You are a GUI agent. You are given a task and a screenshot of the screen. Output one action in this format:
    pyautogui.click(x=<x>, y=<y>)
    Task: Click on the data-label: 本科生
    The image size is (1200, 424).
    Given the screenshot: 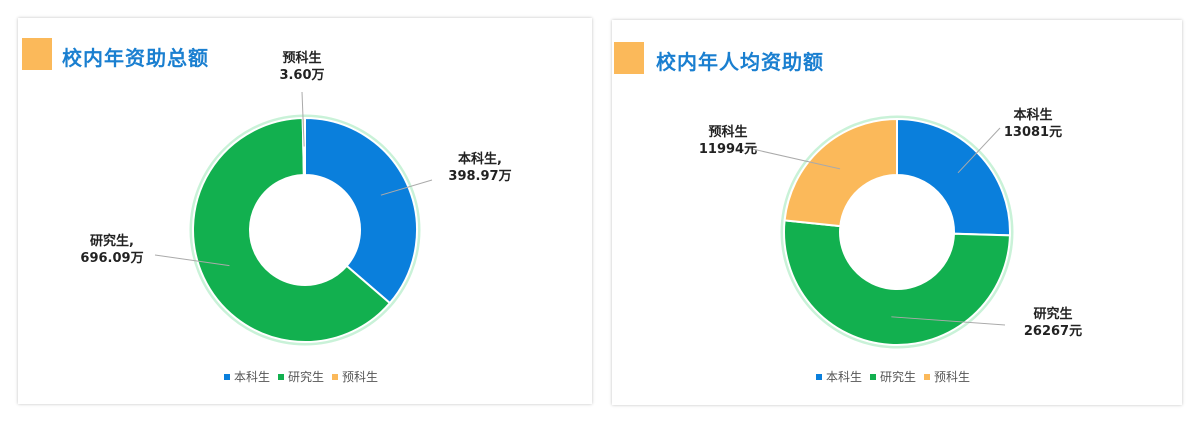 What is the action you would take?
    pyautogui.click(x=1032, y=115)
    